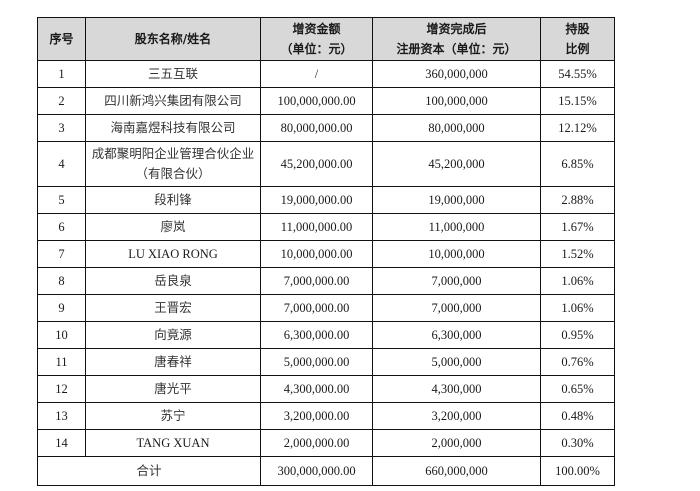 This screenshot has width=700, height=491. Describe the element at coordinates (61, 308) in the screenshot. I see `row-index: 9` at that location.